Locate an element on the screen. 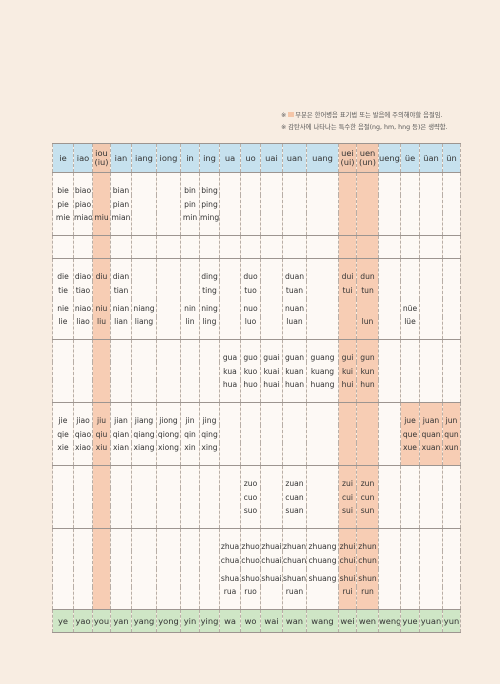  syllable-cell: jiao is located at coordinates (83, 413).